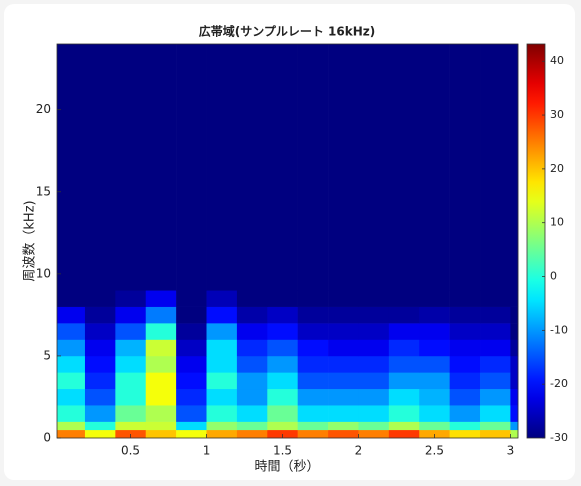 Image resolution: width=581 pixels, height=486 pixels. Describe the element at coordinates (536, 241) in the screenshot. I see `colorbar` at that location.